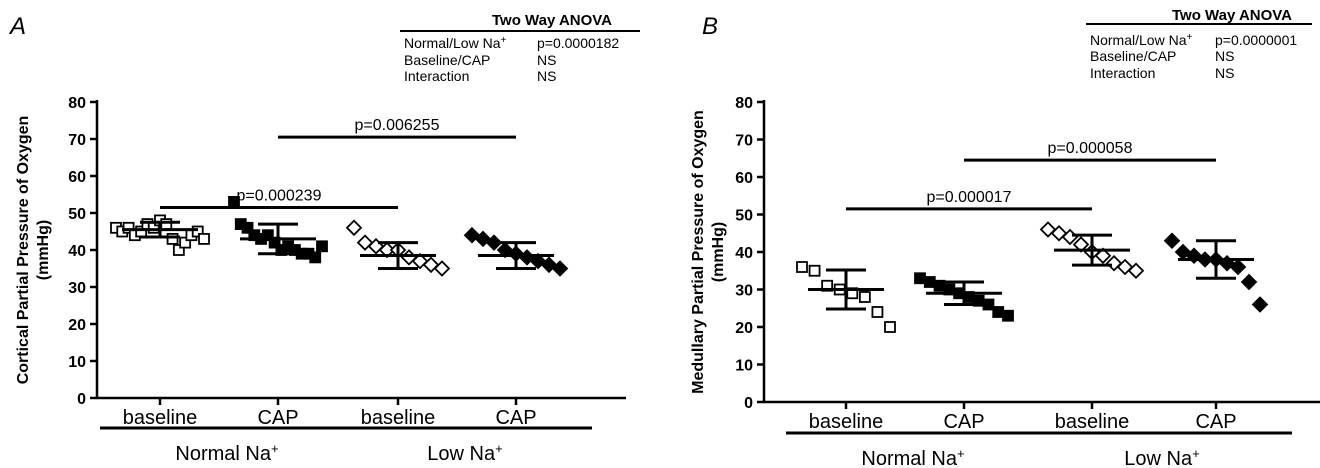  What do you see at coordinates (397, 125) in the screenshot?
I see `p-value-label: p=0.006255` at bounding box center [397, 125].